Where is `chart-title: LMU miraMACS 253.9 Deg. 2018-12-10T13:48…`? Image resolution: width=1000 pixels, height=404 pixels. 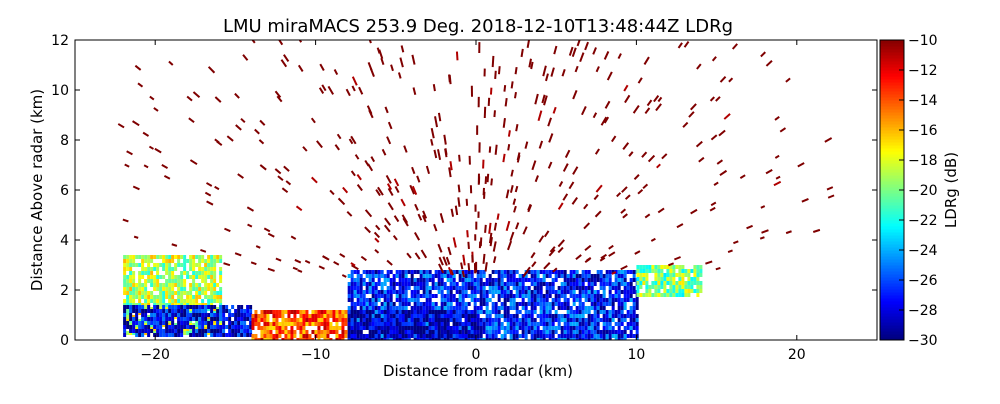 chart-title: LMU miraMACS 253.9 Deg. 2018-12-10T13:48… is located at coordinates (478, 26).